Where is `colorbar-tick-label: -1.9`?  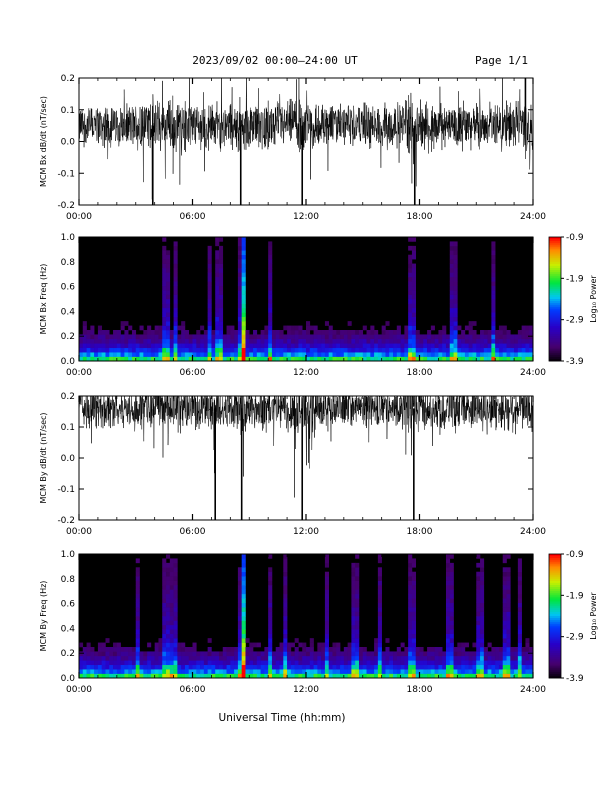 colorbar-tick-label: -1.9 is located at coordinates (575, 279).